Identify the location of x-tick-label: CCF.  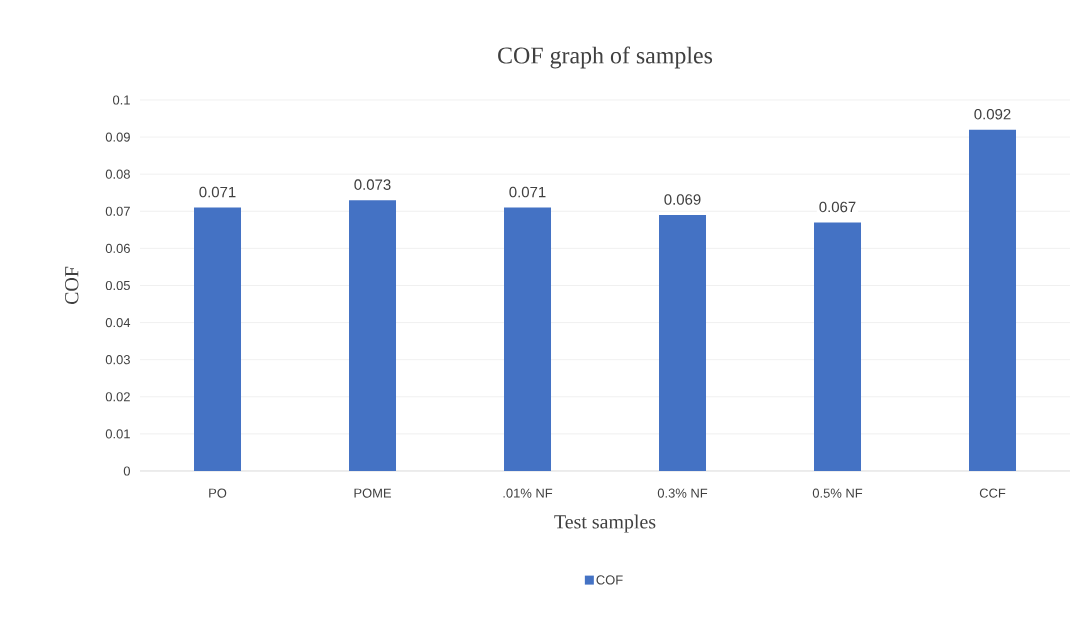
(992, 493).